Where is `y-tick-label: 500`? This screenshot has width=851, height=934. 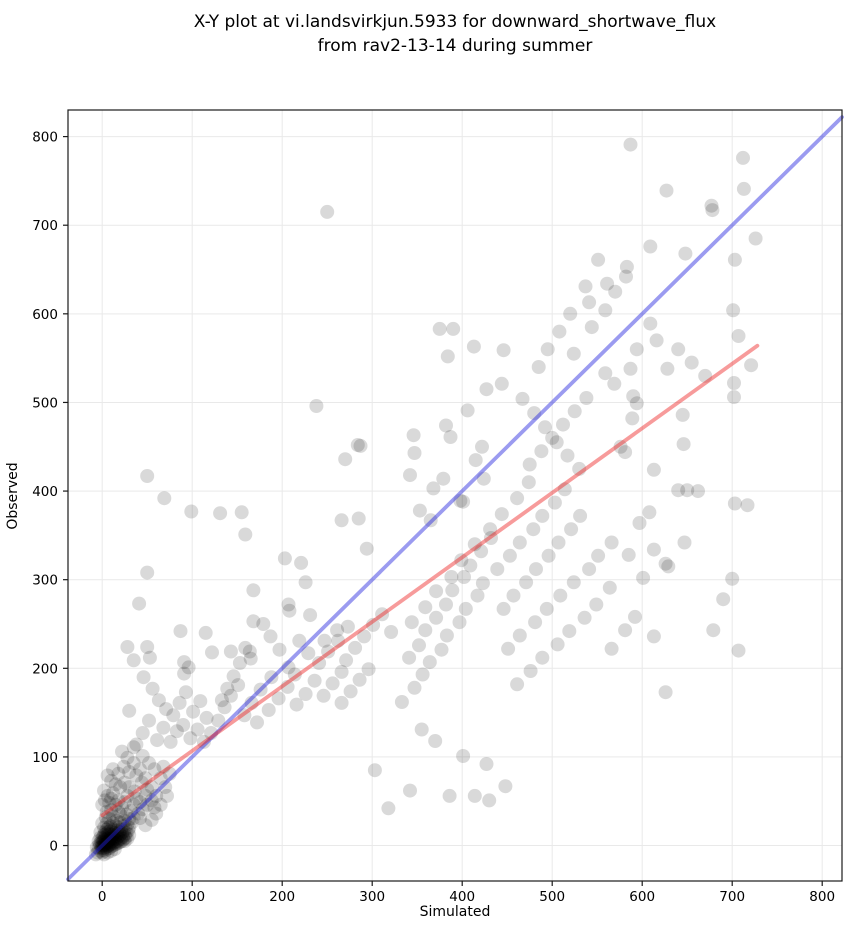
y-tick-label: 500 is located at coordinates (45, 403).